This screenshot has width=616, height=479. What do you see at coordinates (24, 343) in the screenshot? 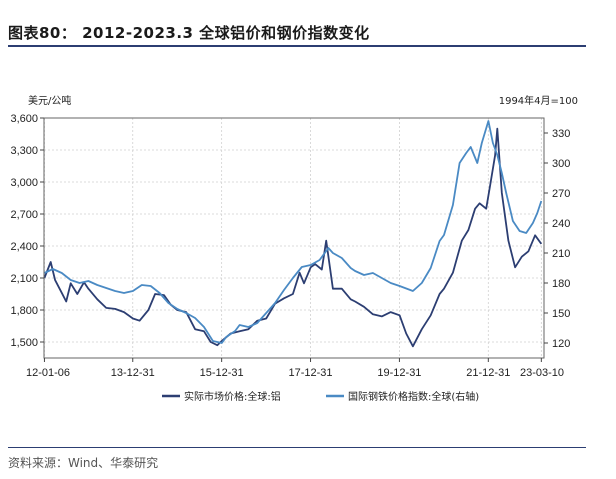
I see `left-tick-label: 1,500` at bounding box center [24, 343].